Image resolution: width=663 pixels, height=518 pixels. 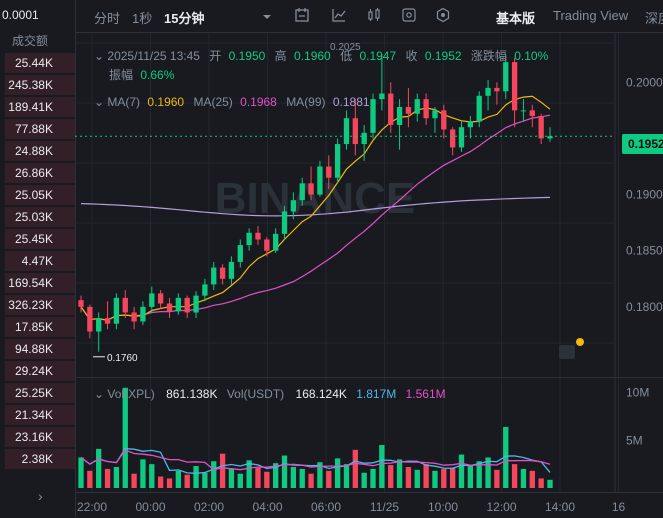 I want to click on turnover-value: 24.88K, so click(x=33, y=151).